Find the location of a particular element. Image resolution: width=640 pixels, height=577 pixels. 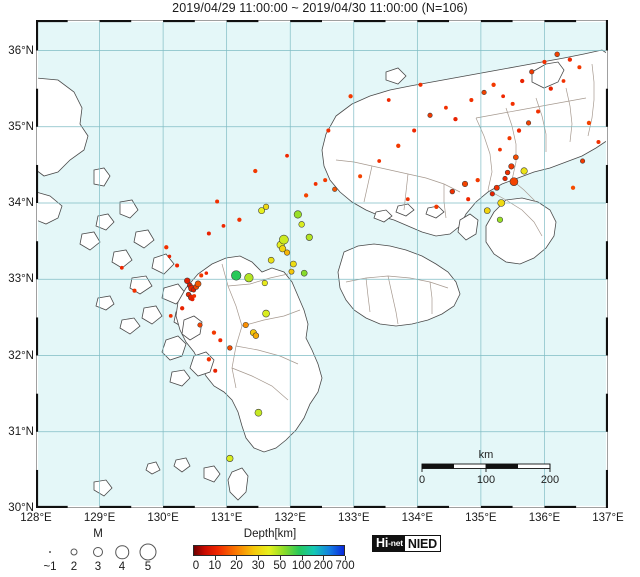

depth-legend-label: 10 is located at coordinates (215, 566).